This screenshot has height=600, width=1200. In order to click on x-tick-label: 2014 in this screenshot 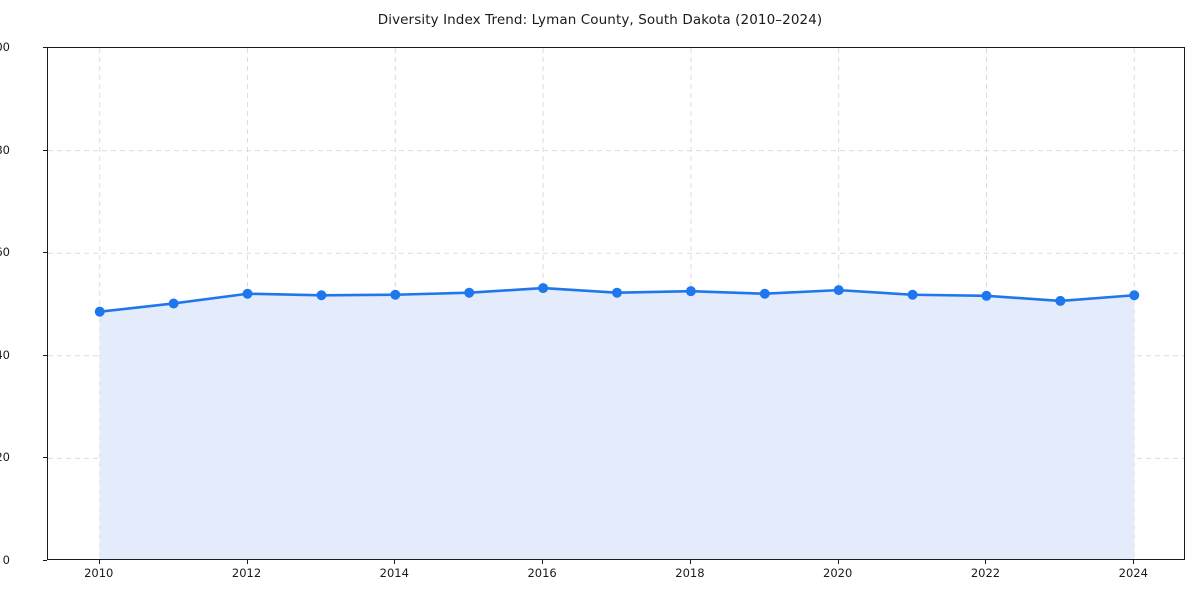, I will do `click(394, 573)`.